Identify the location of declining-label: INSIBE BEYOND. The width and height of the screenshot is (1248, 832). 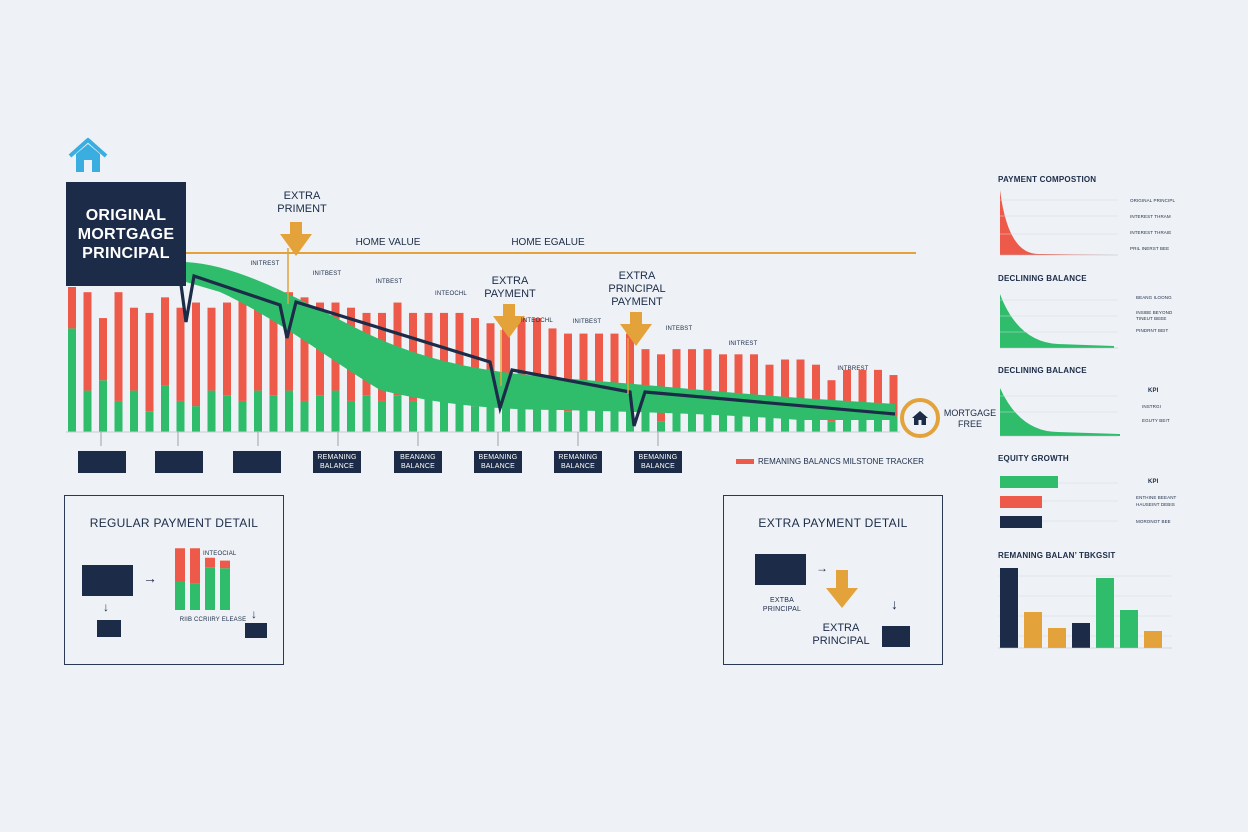
(1154, 312).